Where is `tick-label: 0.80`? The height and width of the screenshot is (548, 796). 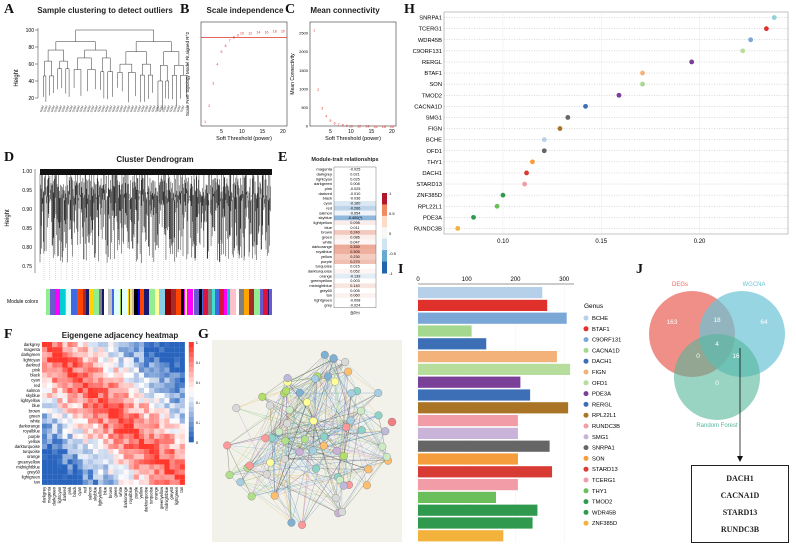
tick-label: 0.80 is located at coordinates (27, 248).